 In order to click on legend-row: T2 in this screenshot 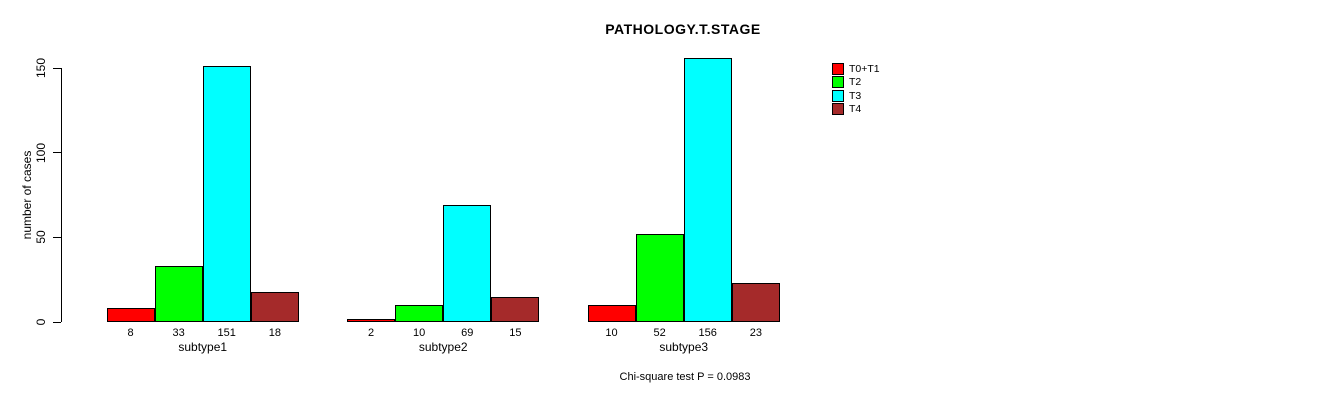, I will do `click(856, 83)`.